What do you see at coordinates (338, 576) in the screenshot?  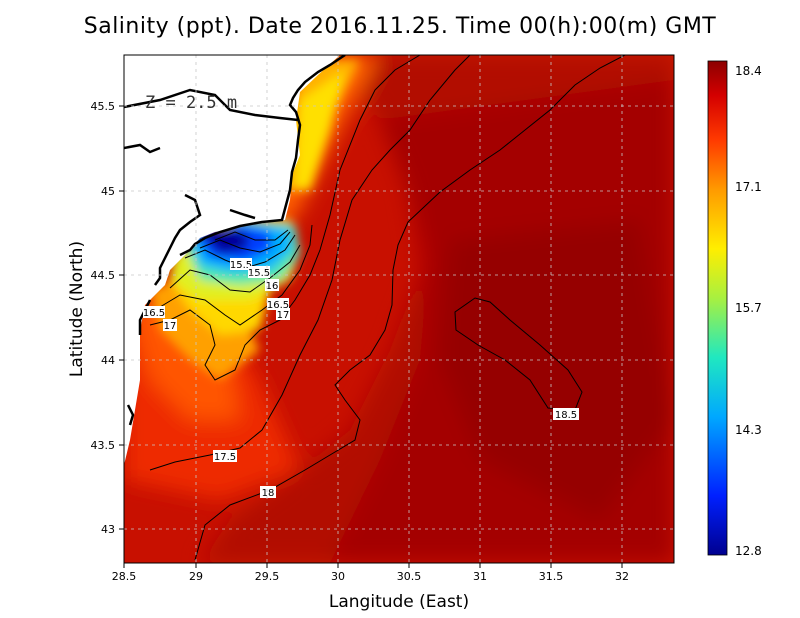 I see `x-tick-label: 30` at bounding box center [338, 576].